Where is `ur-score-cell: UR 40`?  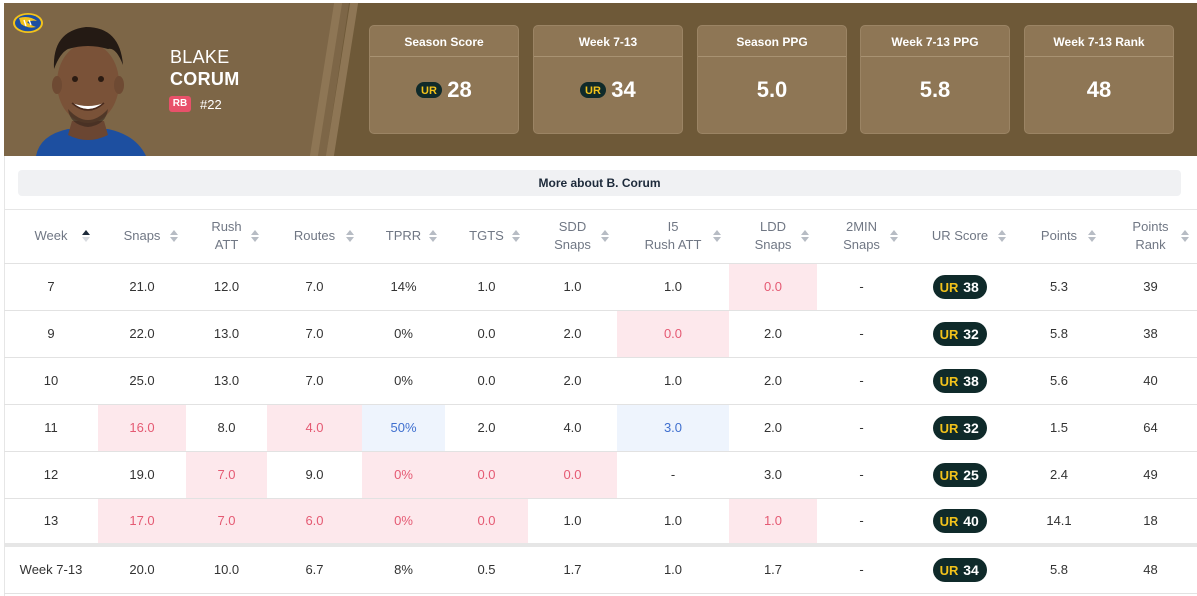
ur-score-cell: UR 40 is located at coordinates (960, 522).